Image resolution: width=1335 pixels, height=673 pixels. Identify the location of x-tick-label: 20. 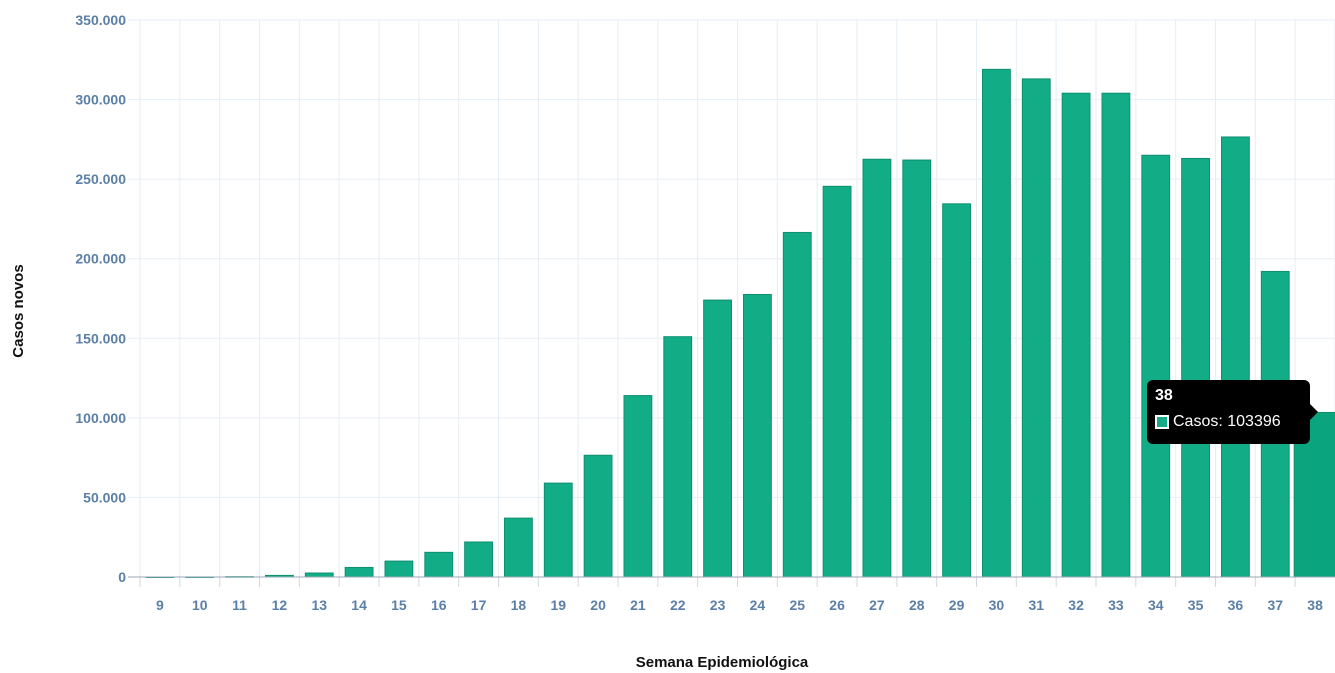
(598, 605).